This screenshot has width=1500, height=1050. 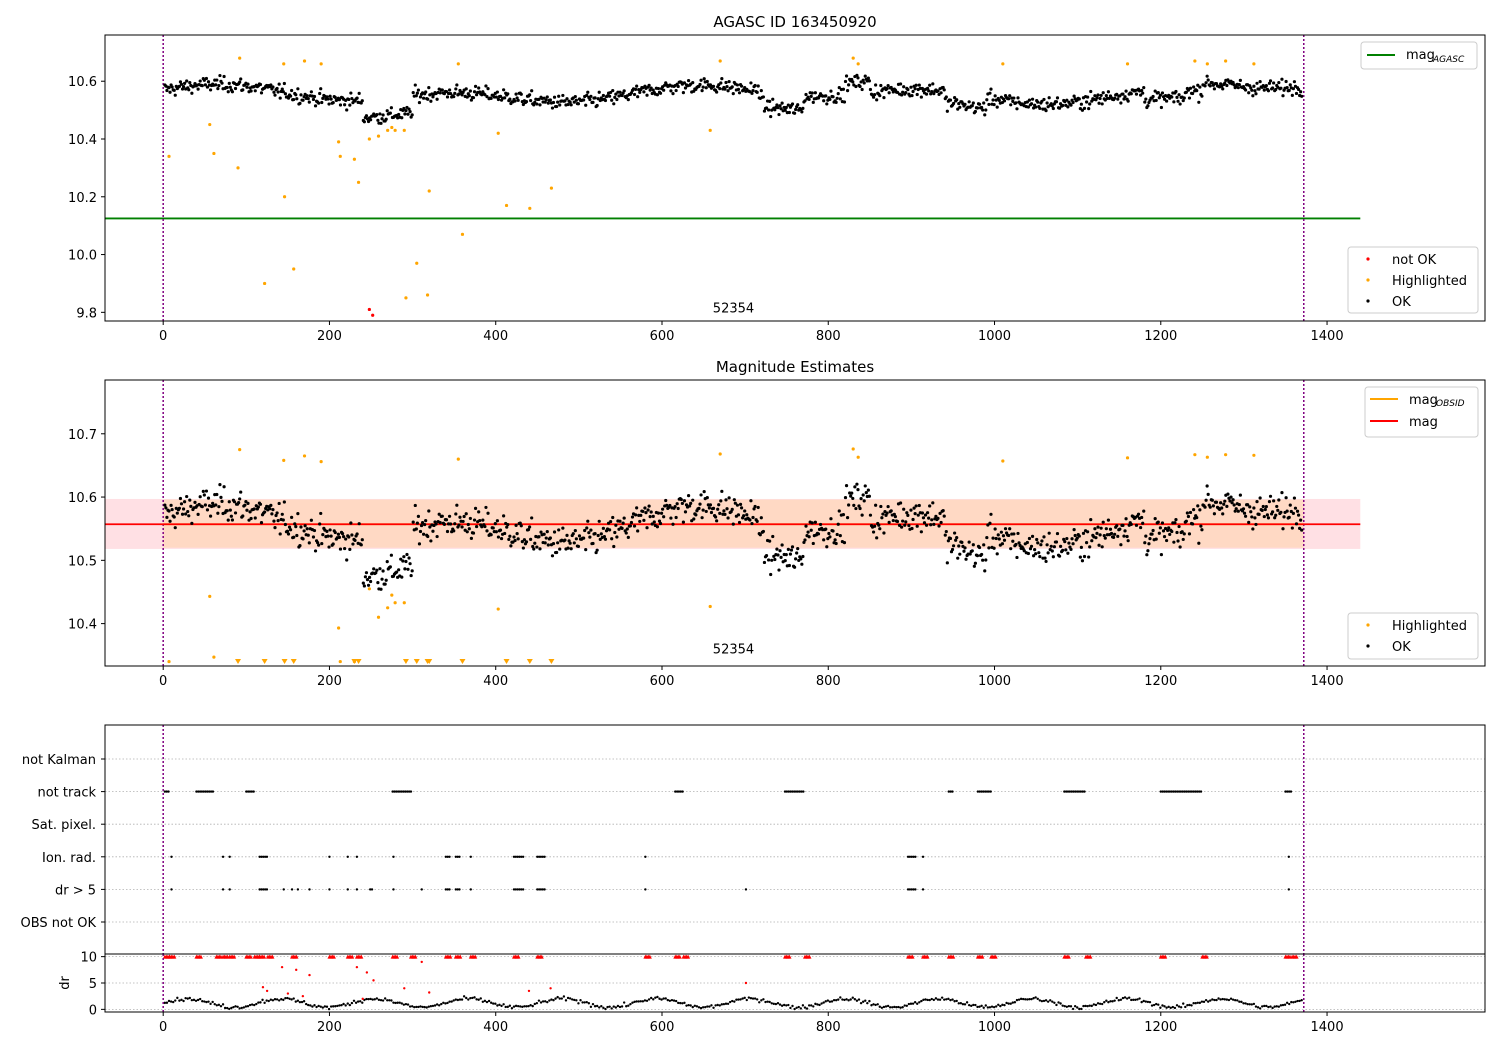 I want to click on x-tick-label: 1000, so click(x=994, y=336).